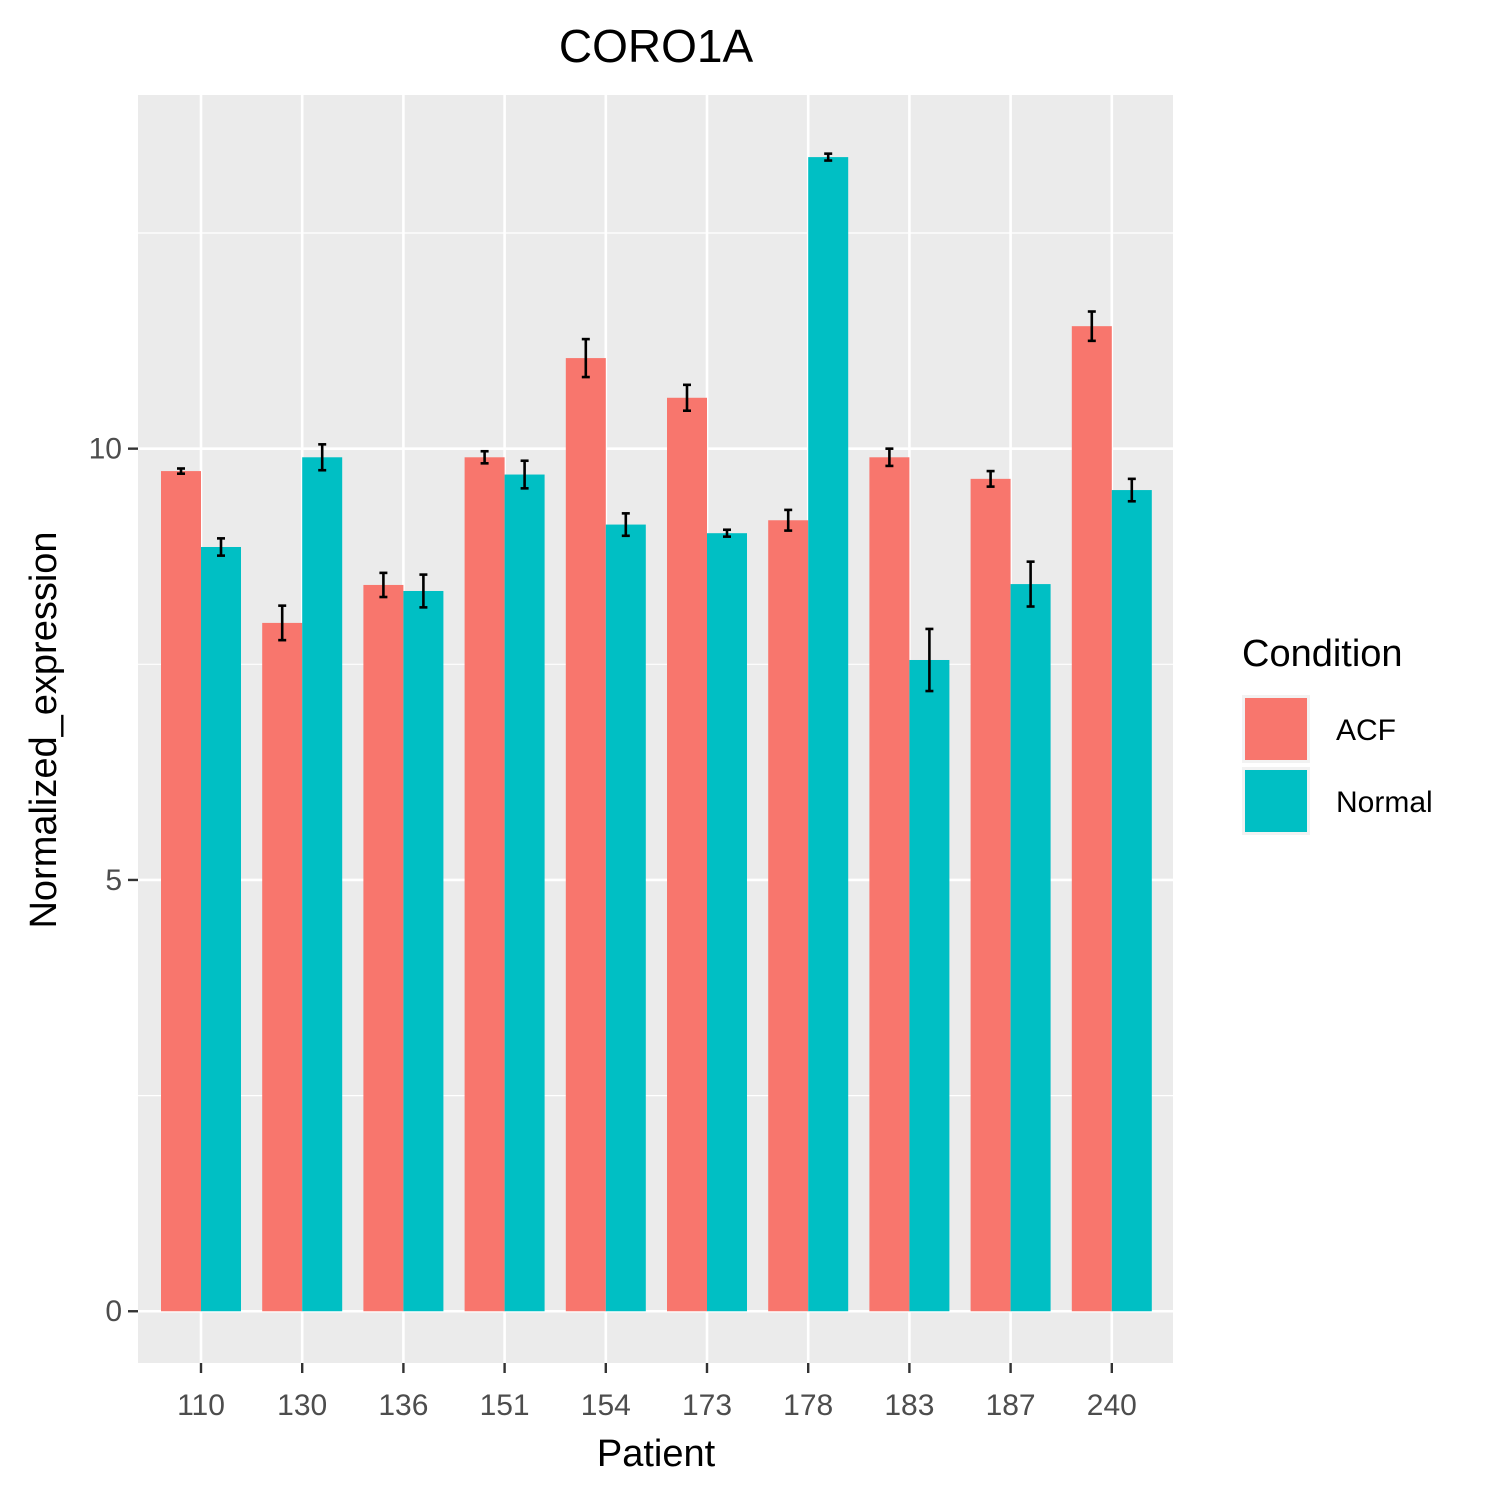  Describe the element at coordinates (656, 1454) in the screenshot. I see `x-axis-title: Patient` at that location.